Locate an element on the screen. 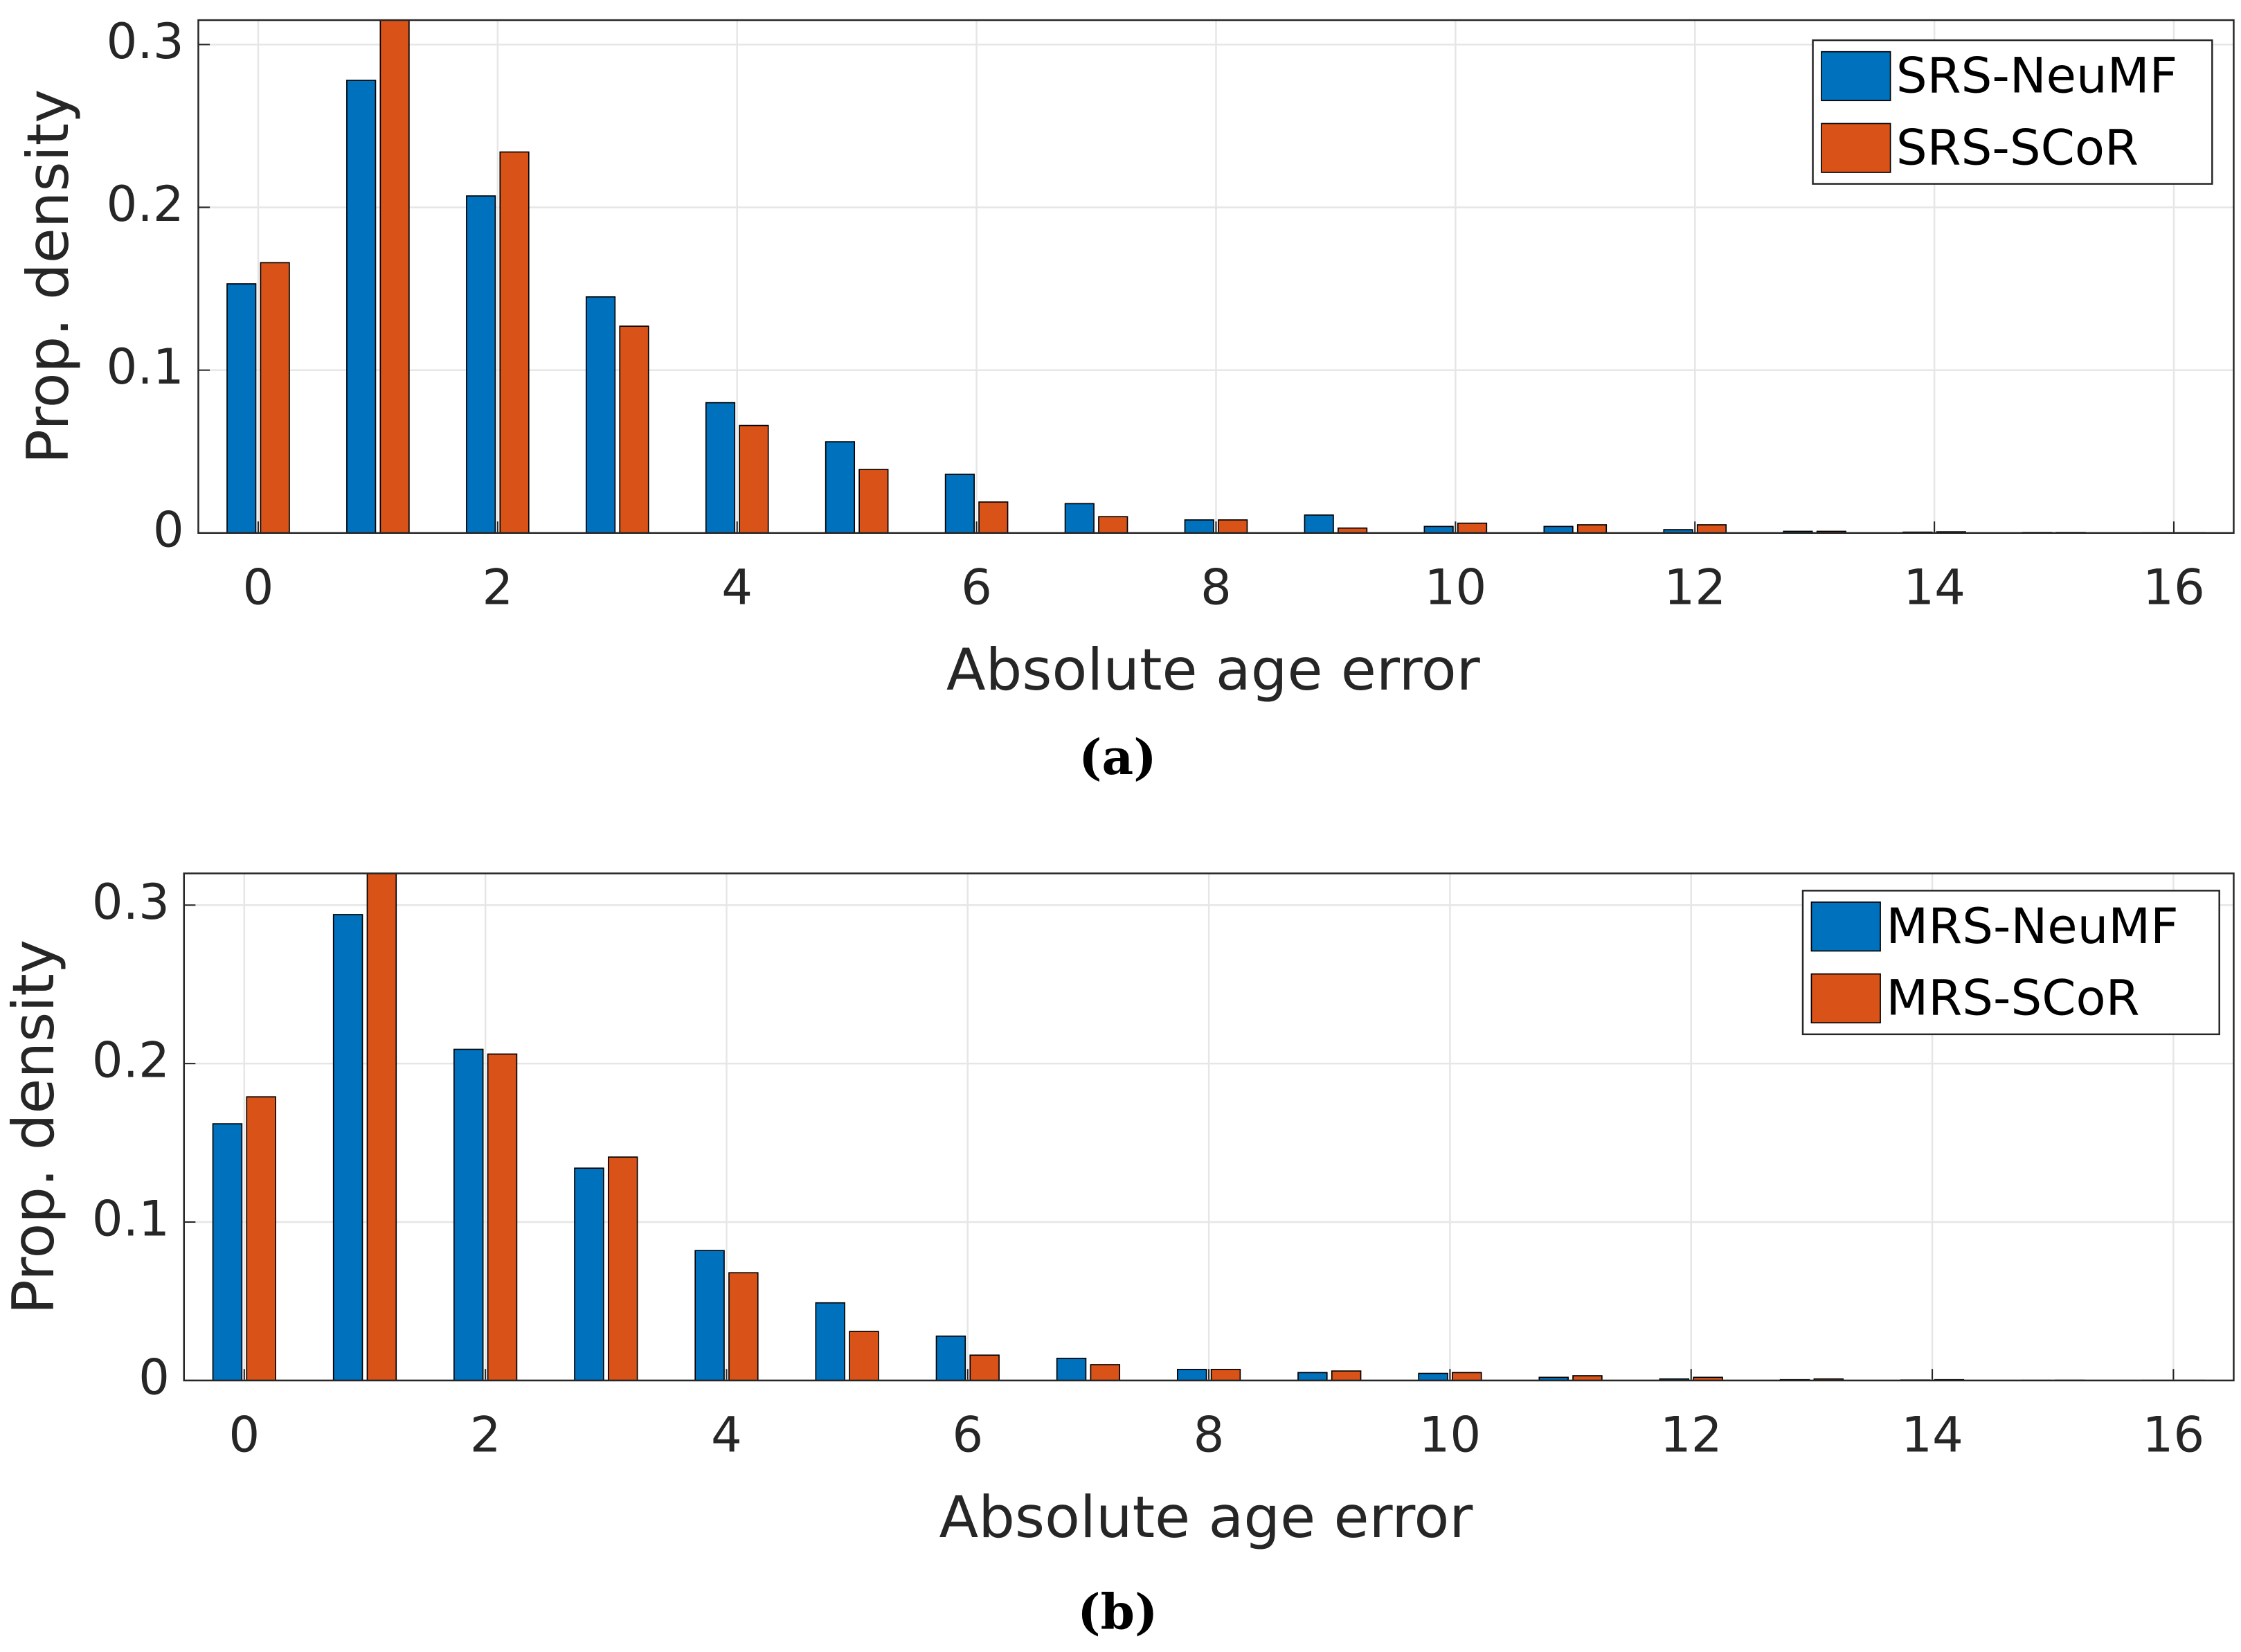 The height and width of the screenshot is (1652, 2241). legend-label: SRS-SCoR is located at coordinates (2017, 148).